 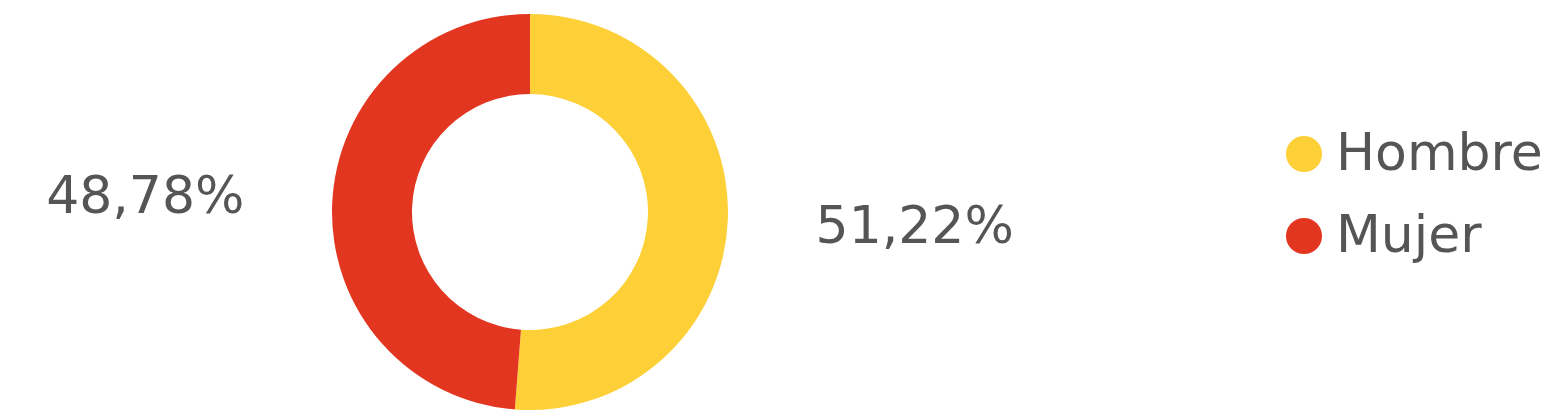 What do you see at coordinates (145, 195) in the screenshot?
I see `data-label: 48,78%` at bounding box center [145, 195].